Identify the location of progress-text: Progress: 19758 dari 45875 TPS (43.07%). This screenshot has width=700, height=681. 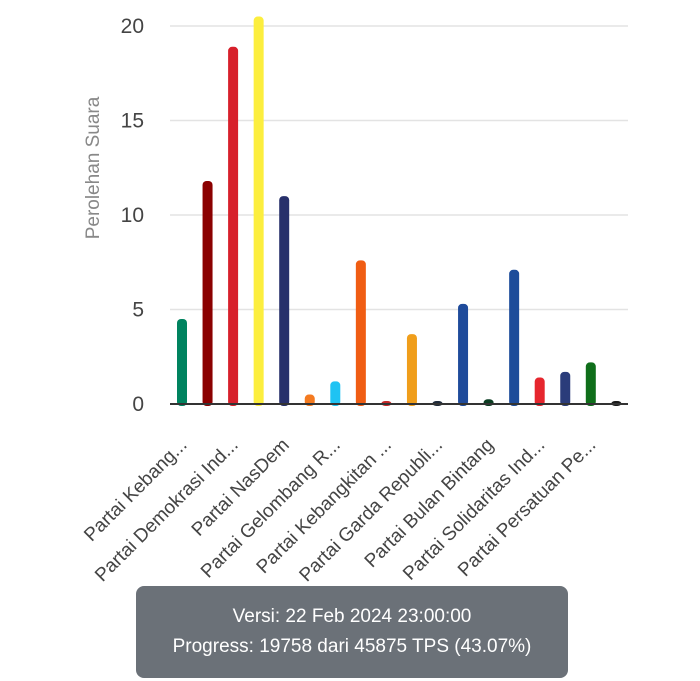
(352, 646).